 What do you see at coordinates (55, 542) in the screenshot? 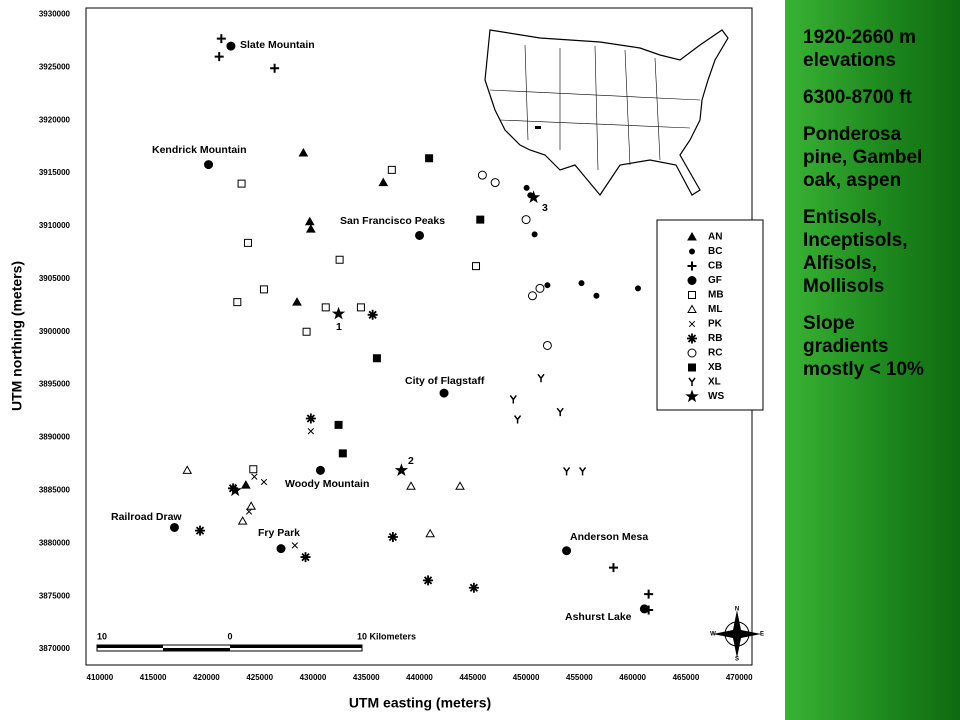
I see `y-tick-label: 3880000` at bounding box center [55, 542].